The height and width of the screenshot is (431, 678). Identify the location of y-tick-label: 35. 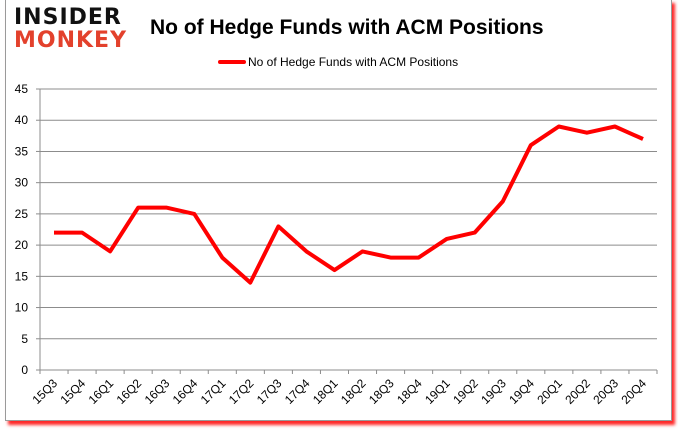
(22, 151).